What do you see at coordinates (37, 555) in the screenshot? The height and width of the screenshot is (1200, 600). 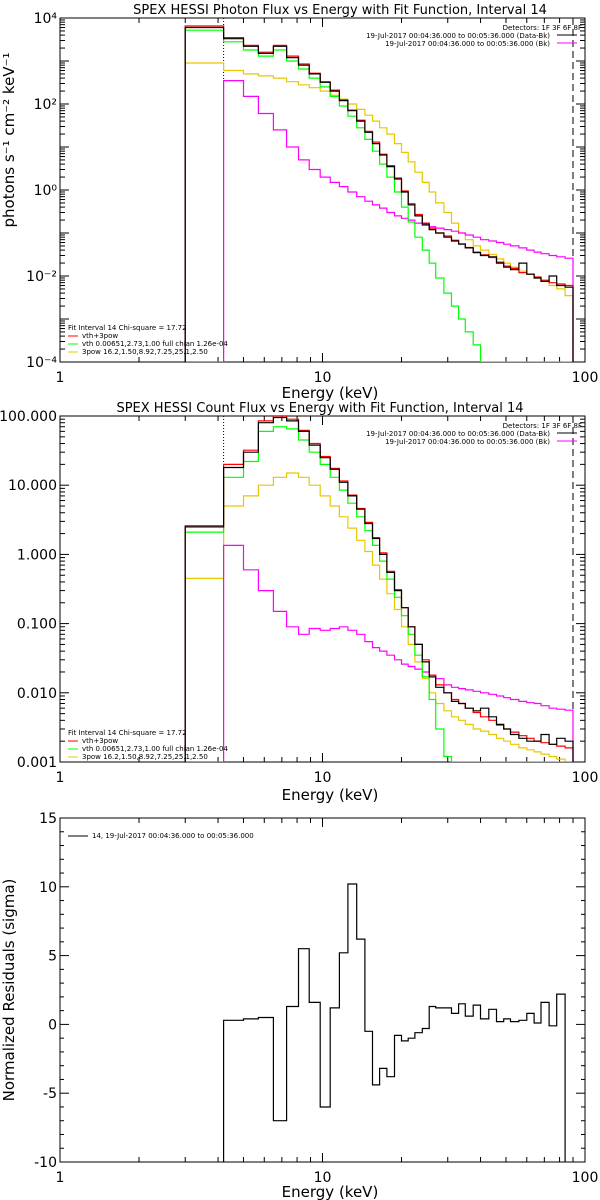 I see `y-tick-label: 1.000` at bounding box center [37, 555].